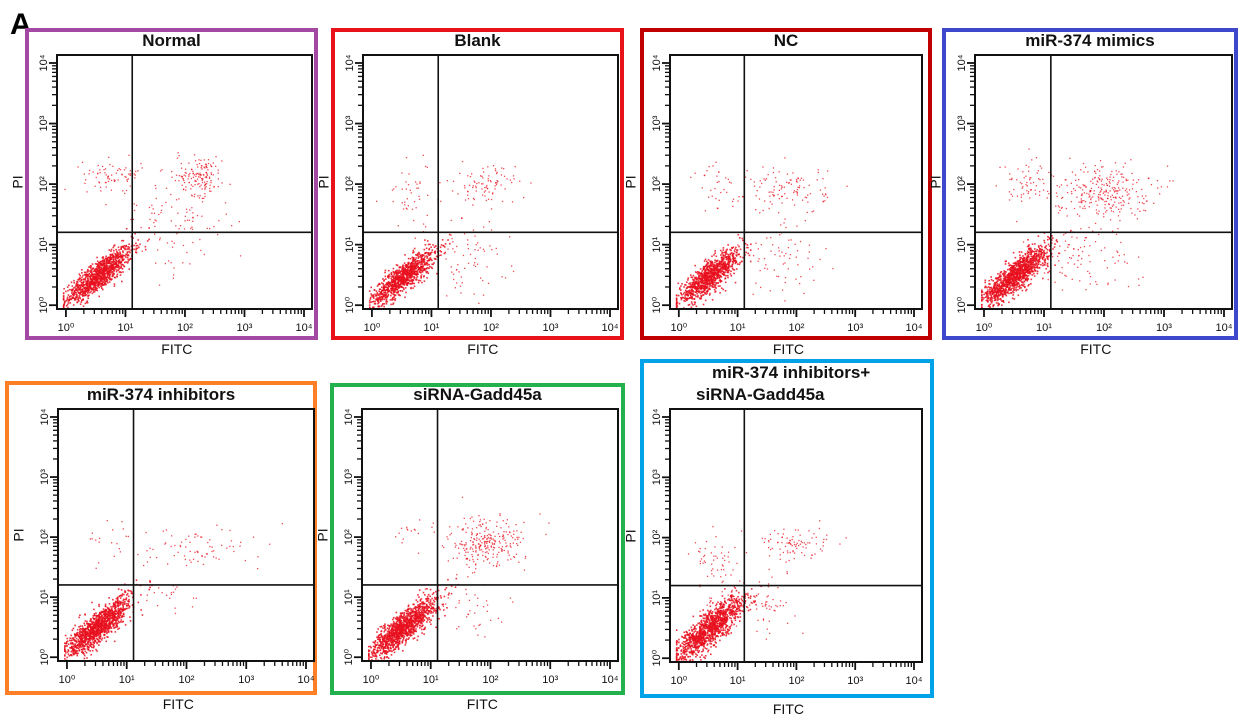 This screenshot has width=1248, height=720. Describe the element at coordinates (657, 123) in the screenshot. I see `y-tick-label: 10³` at that location.